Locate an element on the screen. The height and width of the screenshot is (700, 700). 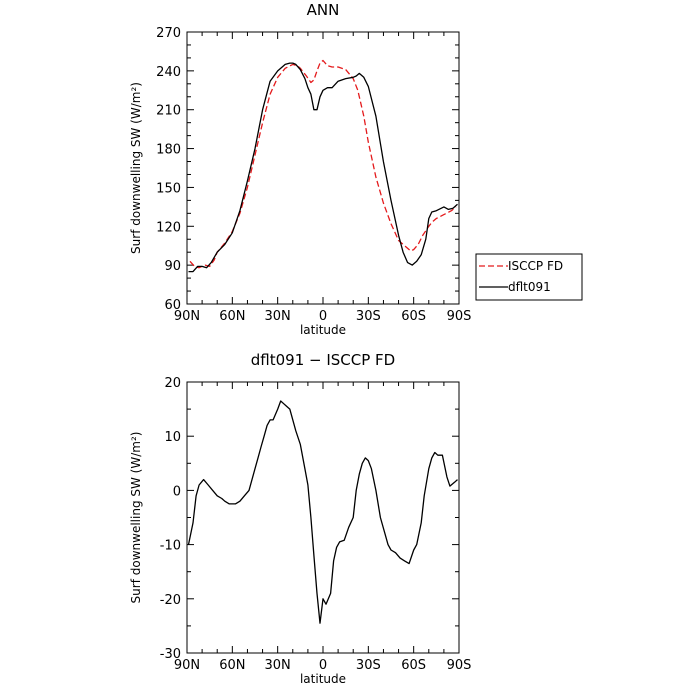
legend: ISCCP FD dflt091 is located at coordinates (529, 277).